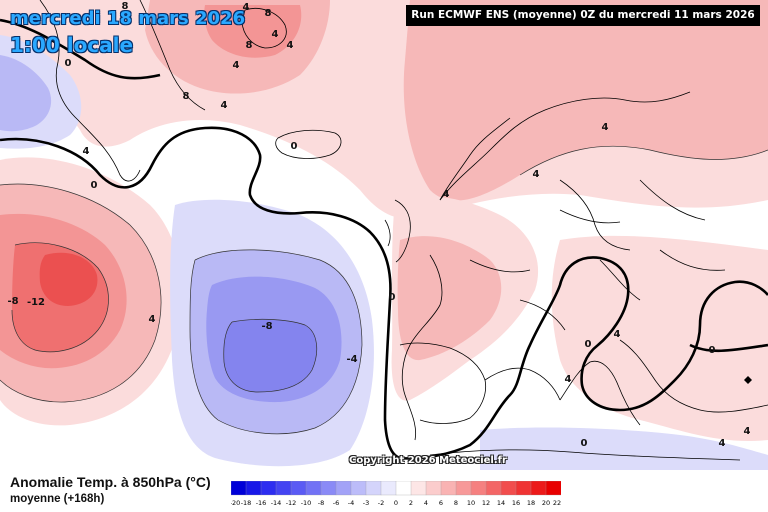 The width and height of the screenshot is (768, 512). Describe the element at coordinates (456, 503) in the screenshot. I see `legend-tick: 8` at that location.